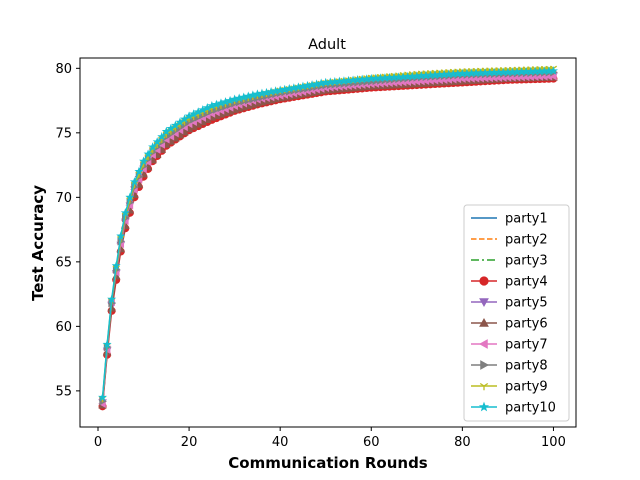 This screenshot has height=480, width=640. What do you see at coordinates (371, 442) in the screenshot?
I see `x-tick-label: 60` at bounding box center [371, 442].